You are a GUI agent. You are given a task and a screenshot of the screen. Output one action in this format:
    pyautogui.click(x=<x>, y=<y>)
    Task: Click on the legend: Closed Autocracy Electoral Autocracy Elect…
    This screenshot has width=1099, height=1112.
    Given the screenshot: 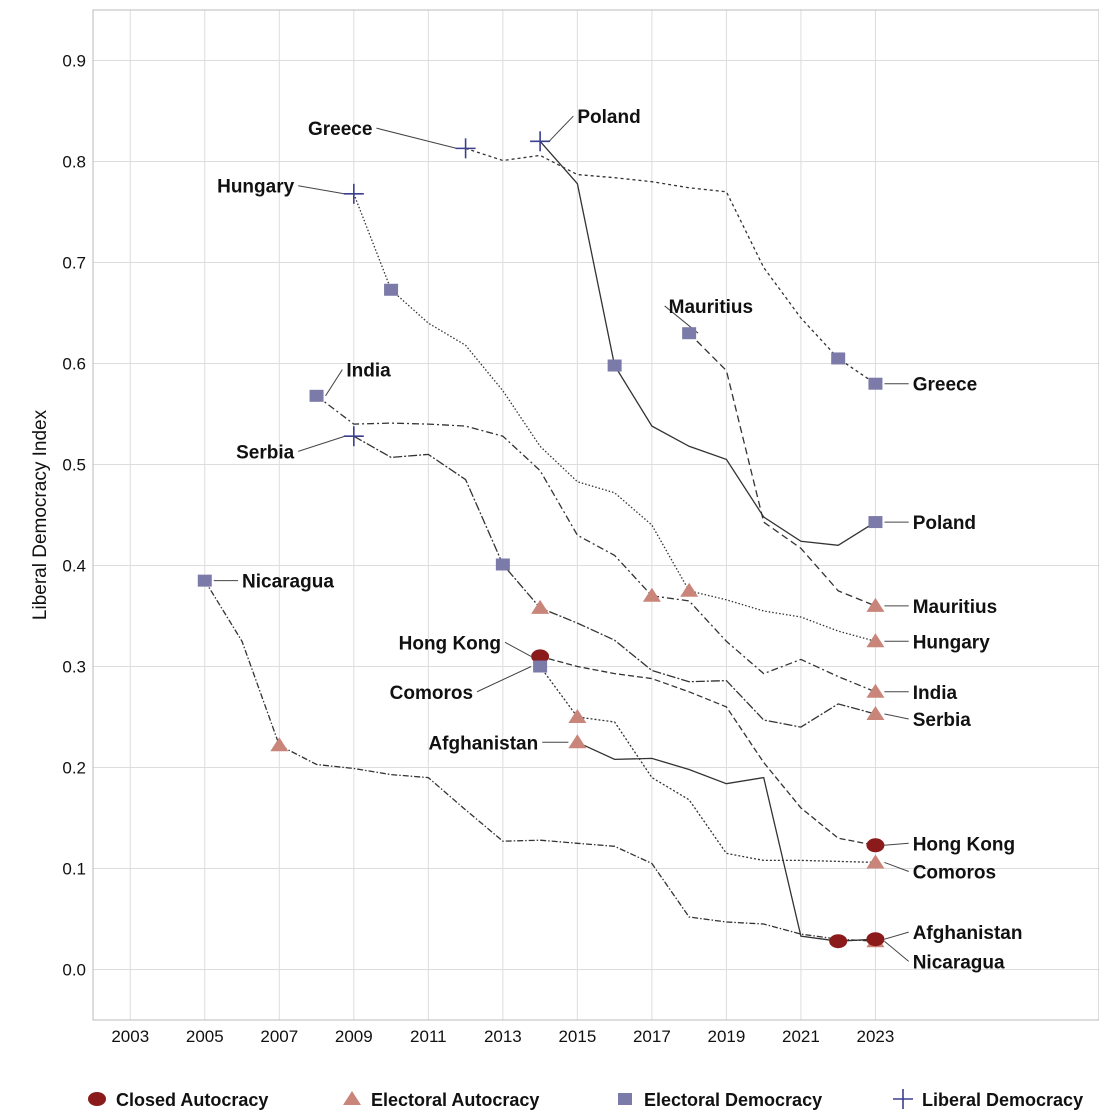 What is the action you would take?
    pyautogui.click(x=585, y=1099)
    